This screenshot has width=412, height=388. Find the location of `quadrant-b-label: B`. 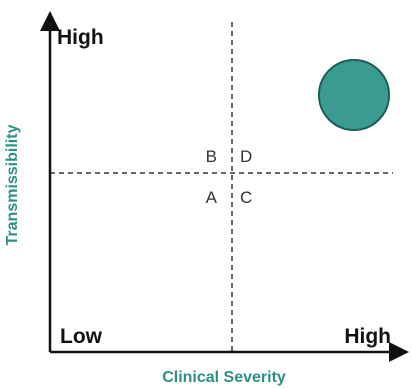

quadrant-b-label: B is located at coordinates (211, 156).